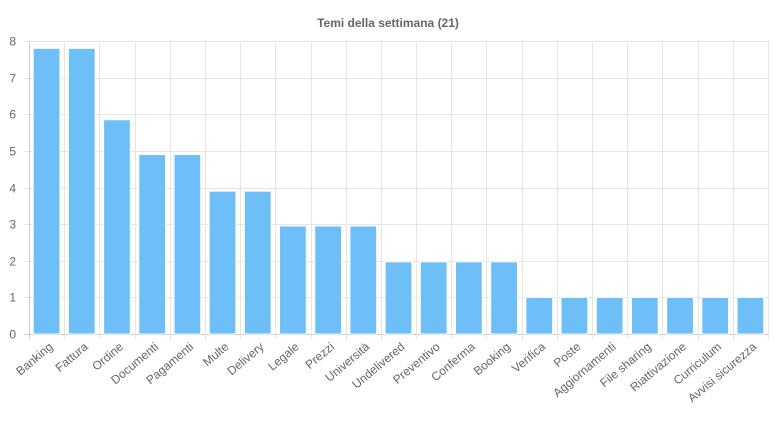 This screenshot has width=777, height=424. Describe the element at coordinates (12, 79) in the screenshot. I see `y-tick-label: 7` at that location.